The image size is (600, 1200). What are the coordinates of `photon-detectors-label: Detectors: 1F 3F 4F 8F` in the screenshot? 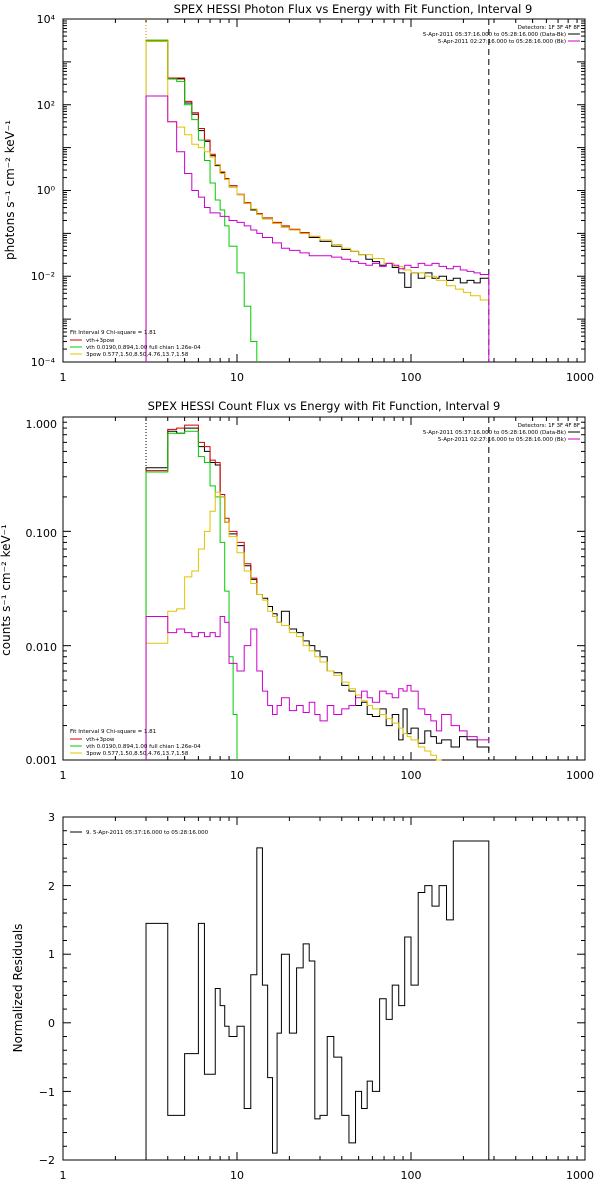 It's located at (549, 28).